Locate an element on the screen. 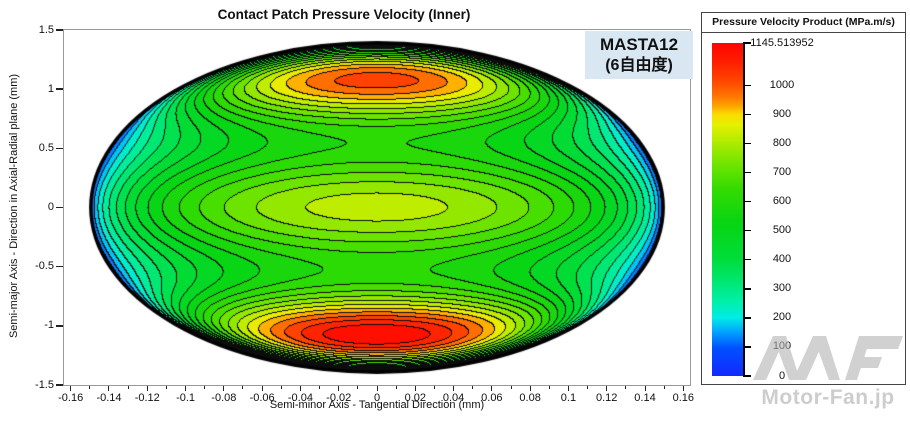  chart-title: Contact Patch Pressure Velocity (Inner) is located at coordinates (344, 14).